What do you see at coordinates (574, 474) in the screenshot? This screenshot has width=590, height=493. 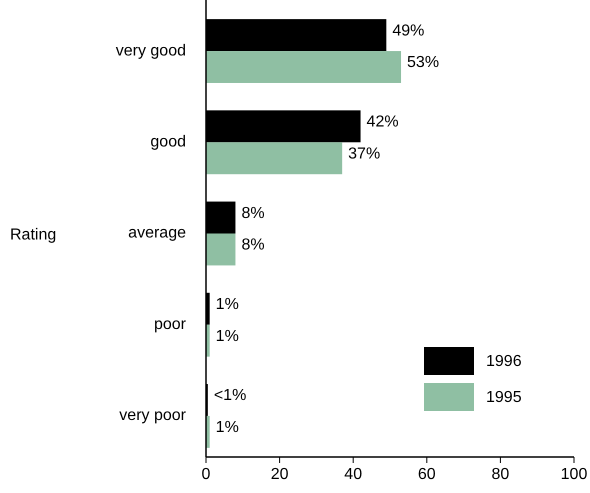 I see `x-tick-label: 100` at bounding box center [574, 474].